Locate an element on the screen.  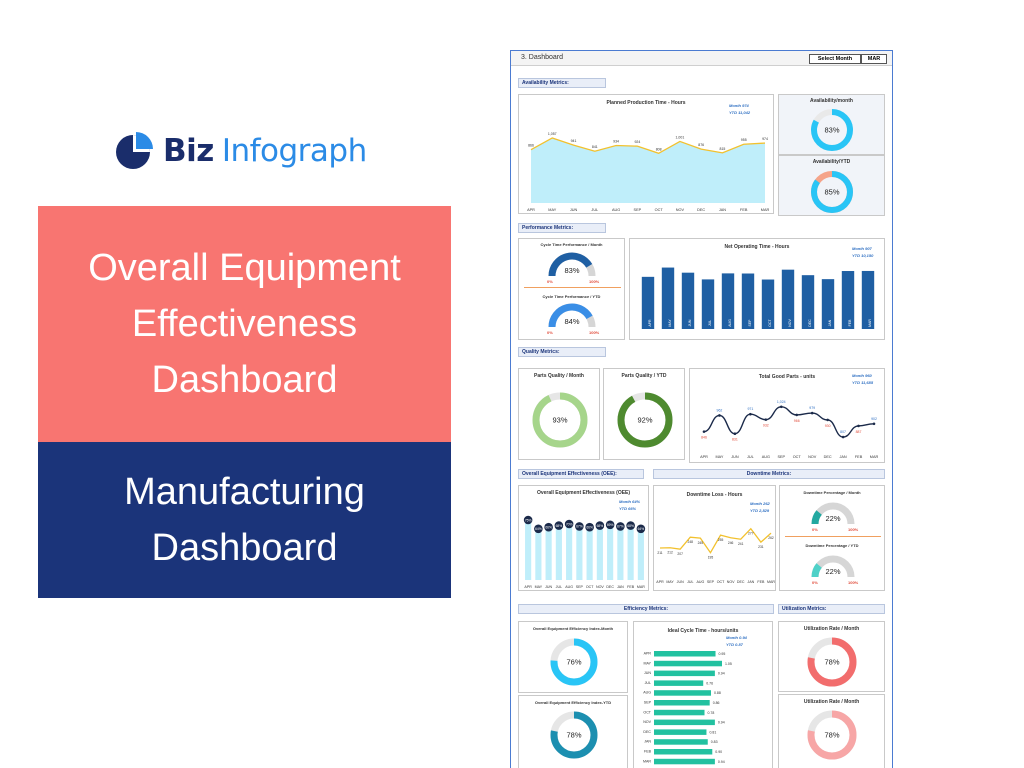
select-month-label: Select Month is located at coordinates (835, 59).